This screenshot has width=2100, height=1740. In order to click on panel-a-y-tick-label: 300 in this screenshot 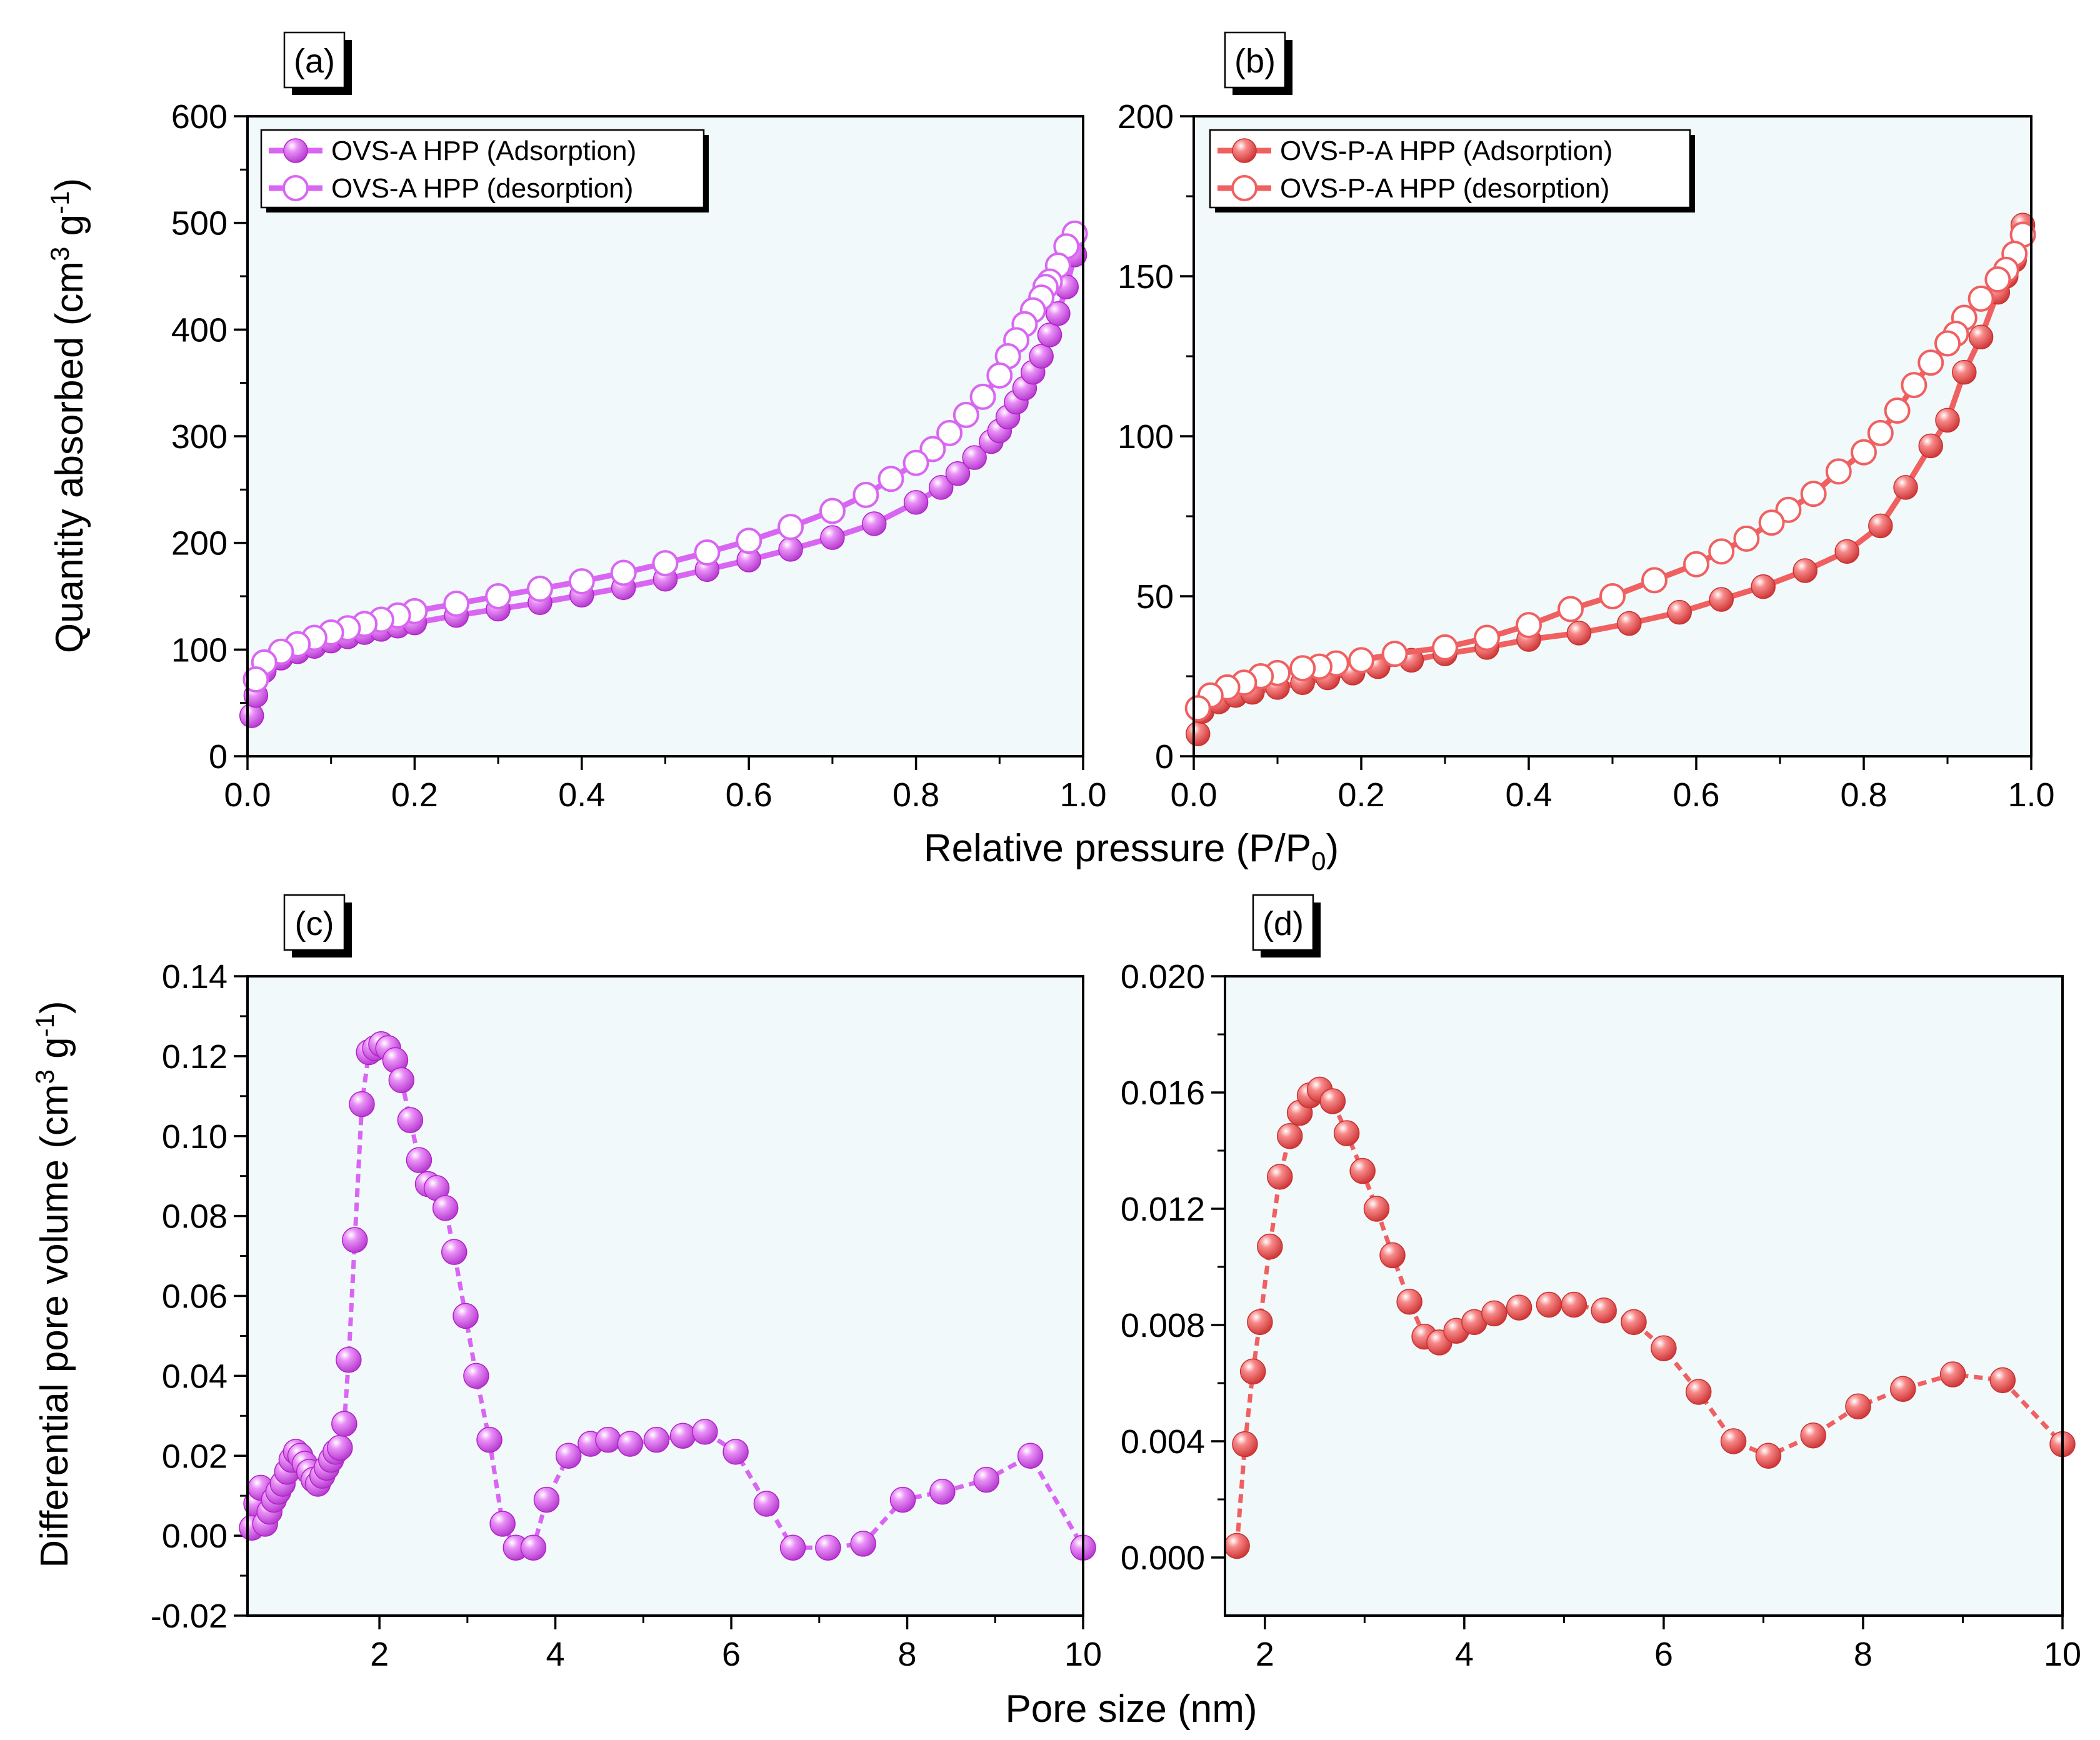, I will do `click(200, 437)`.